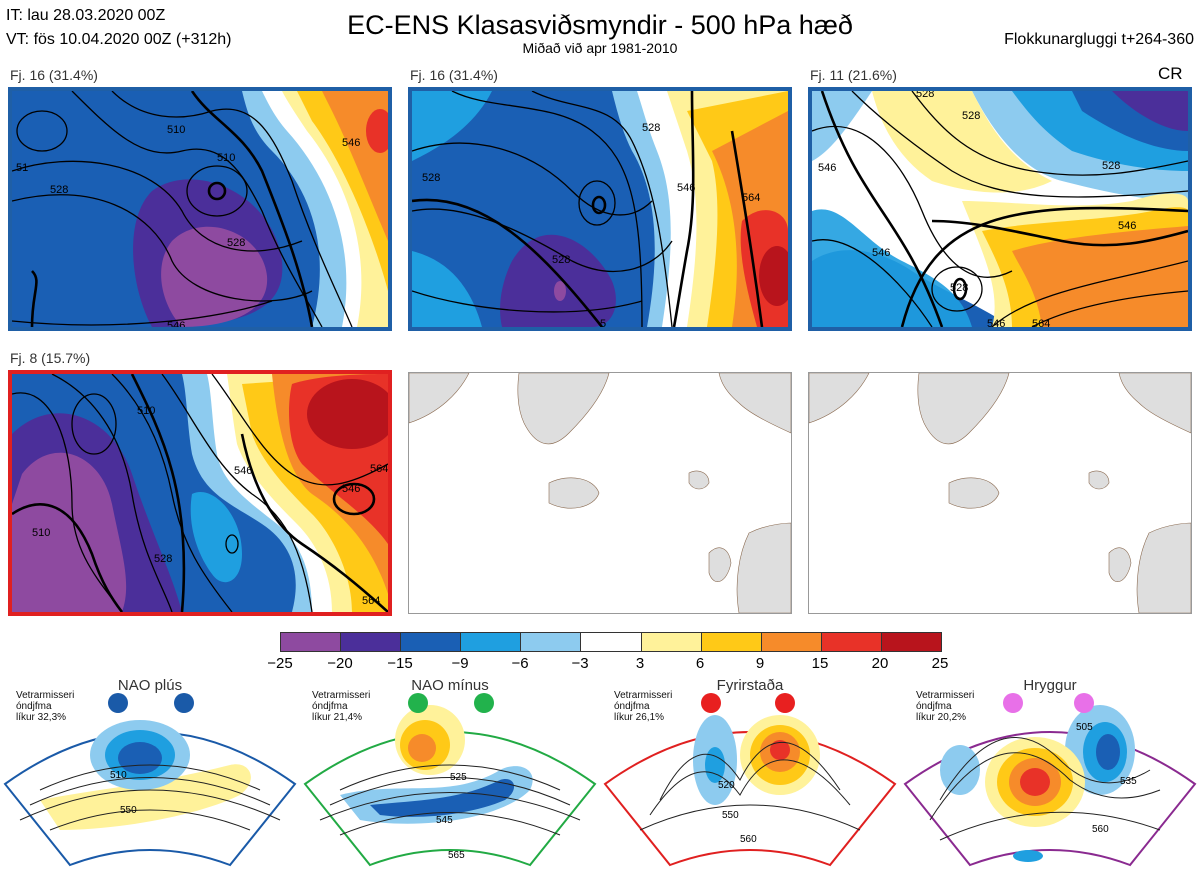 The image size is (1200, 871). Describe the element at coordinates (750, 685) in the screenshot. I see `regime-name: Fyrirstaða` at that location.